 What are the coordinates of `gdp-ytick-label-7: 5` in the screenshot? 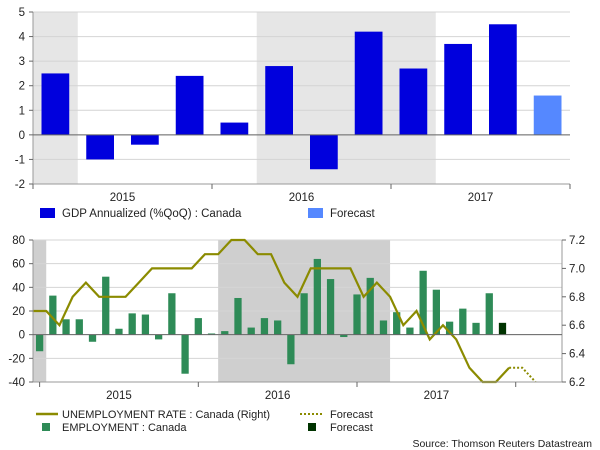 It's located at (22, 13).